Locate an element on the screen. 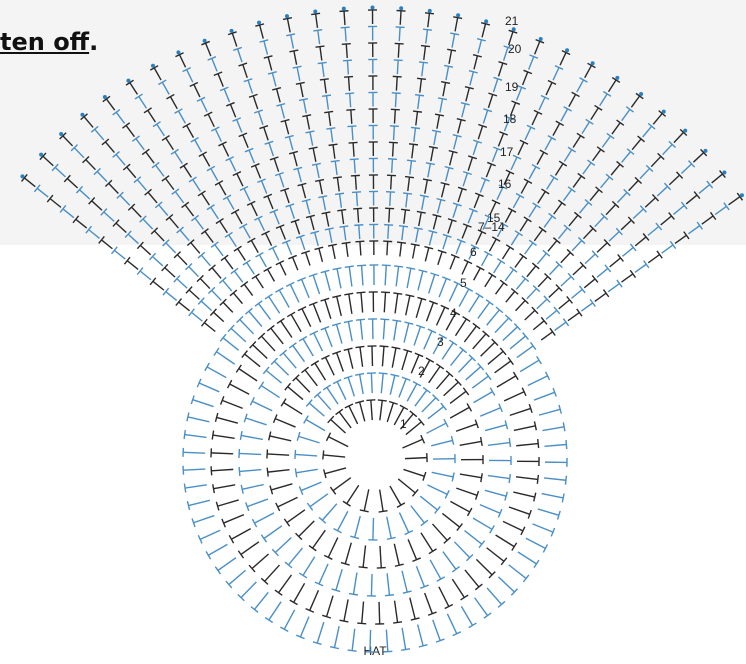 The image size is (746, 664). row-label: 17 is located at coordinates (507, 152).